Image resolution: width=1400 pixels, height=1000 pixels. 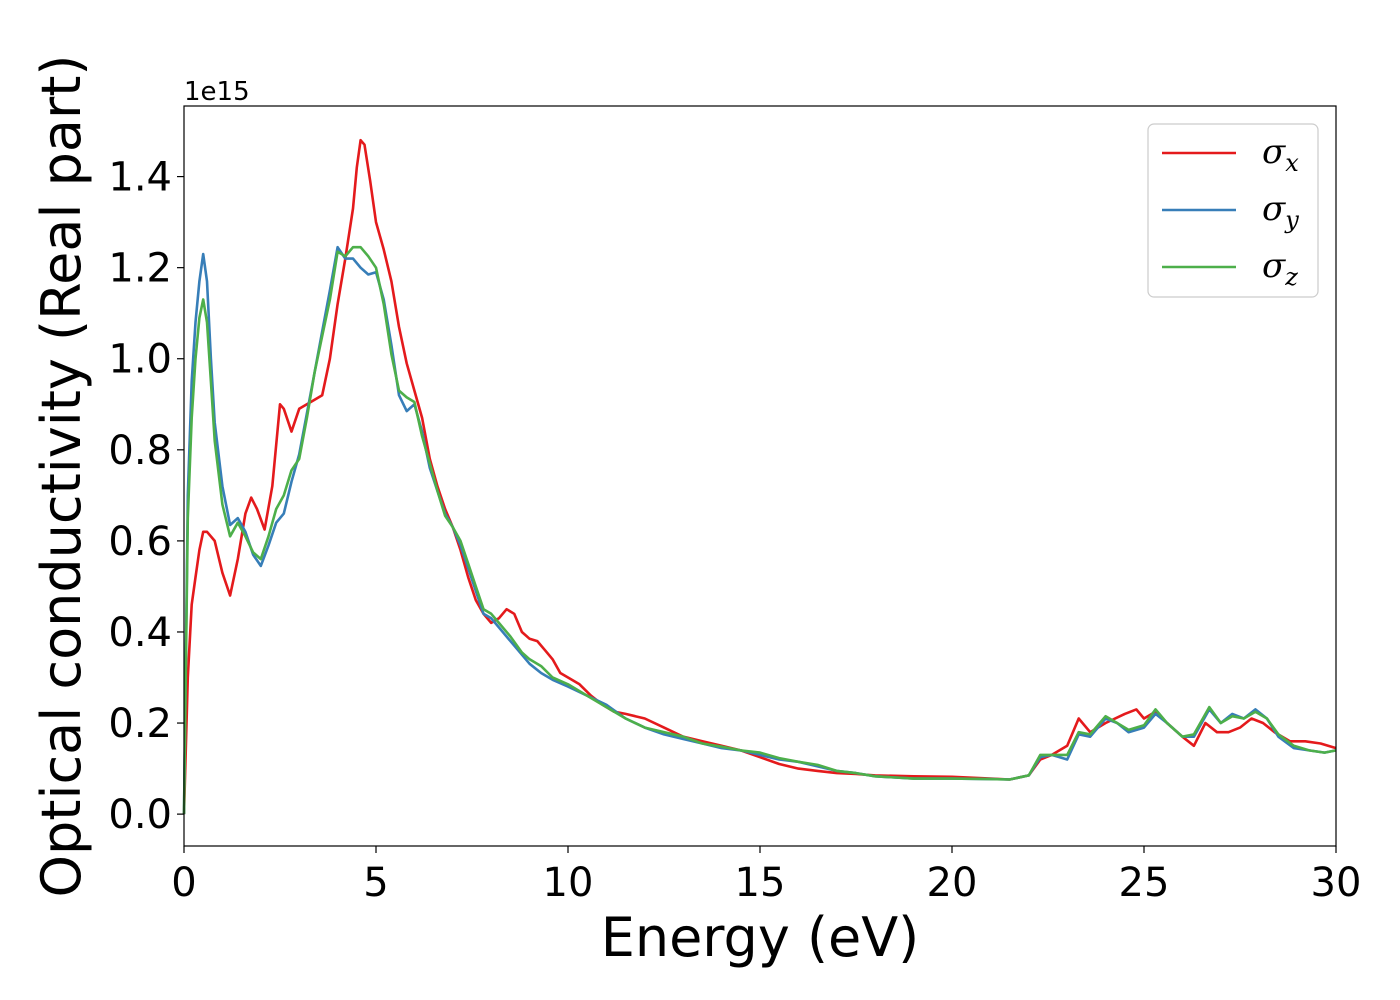 What do you see at coordinates (568, 883) in the screenshot?
I see `x-tick-label: 10` at bounding box center [568, 883].